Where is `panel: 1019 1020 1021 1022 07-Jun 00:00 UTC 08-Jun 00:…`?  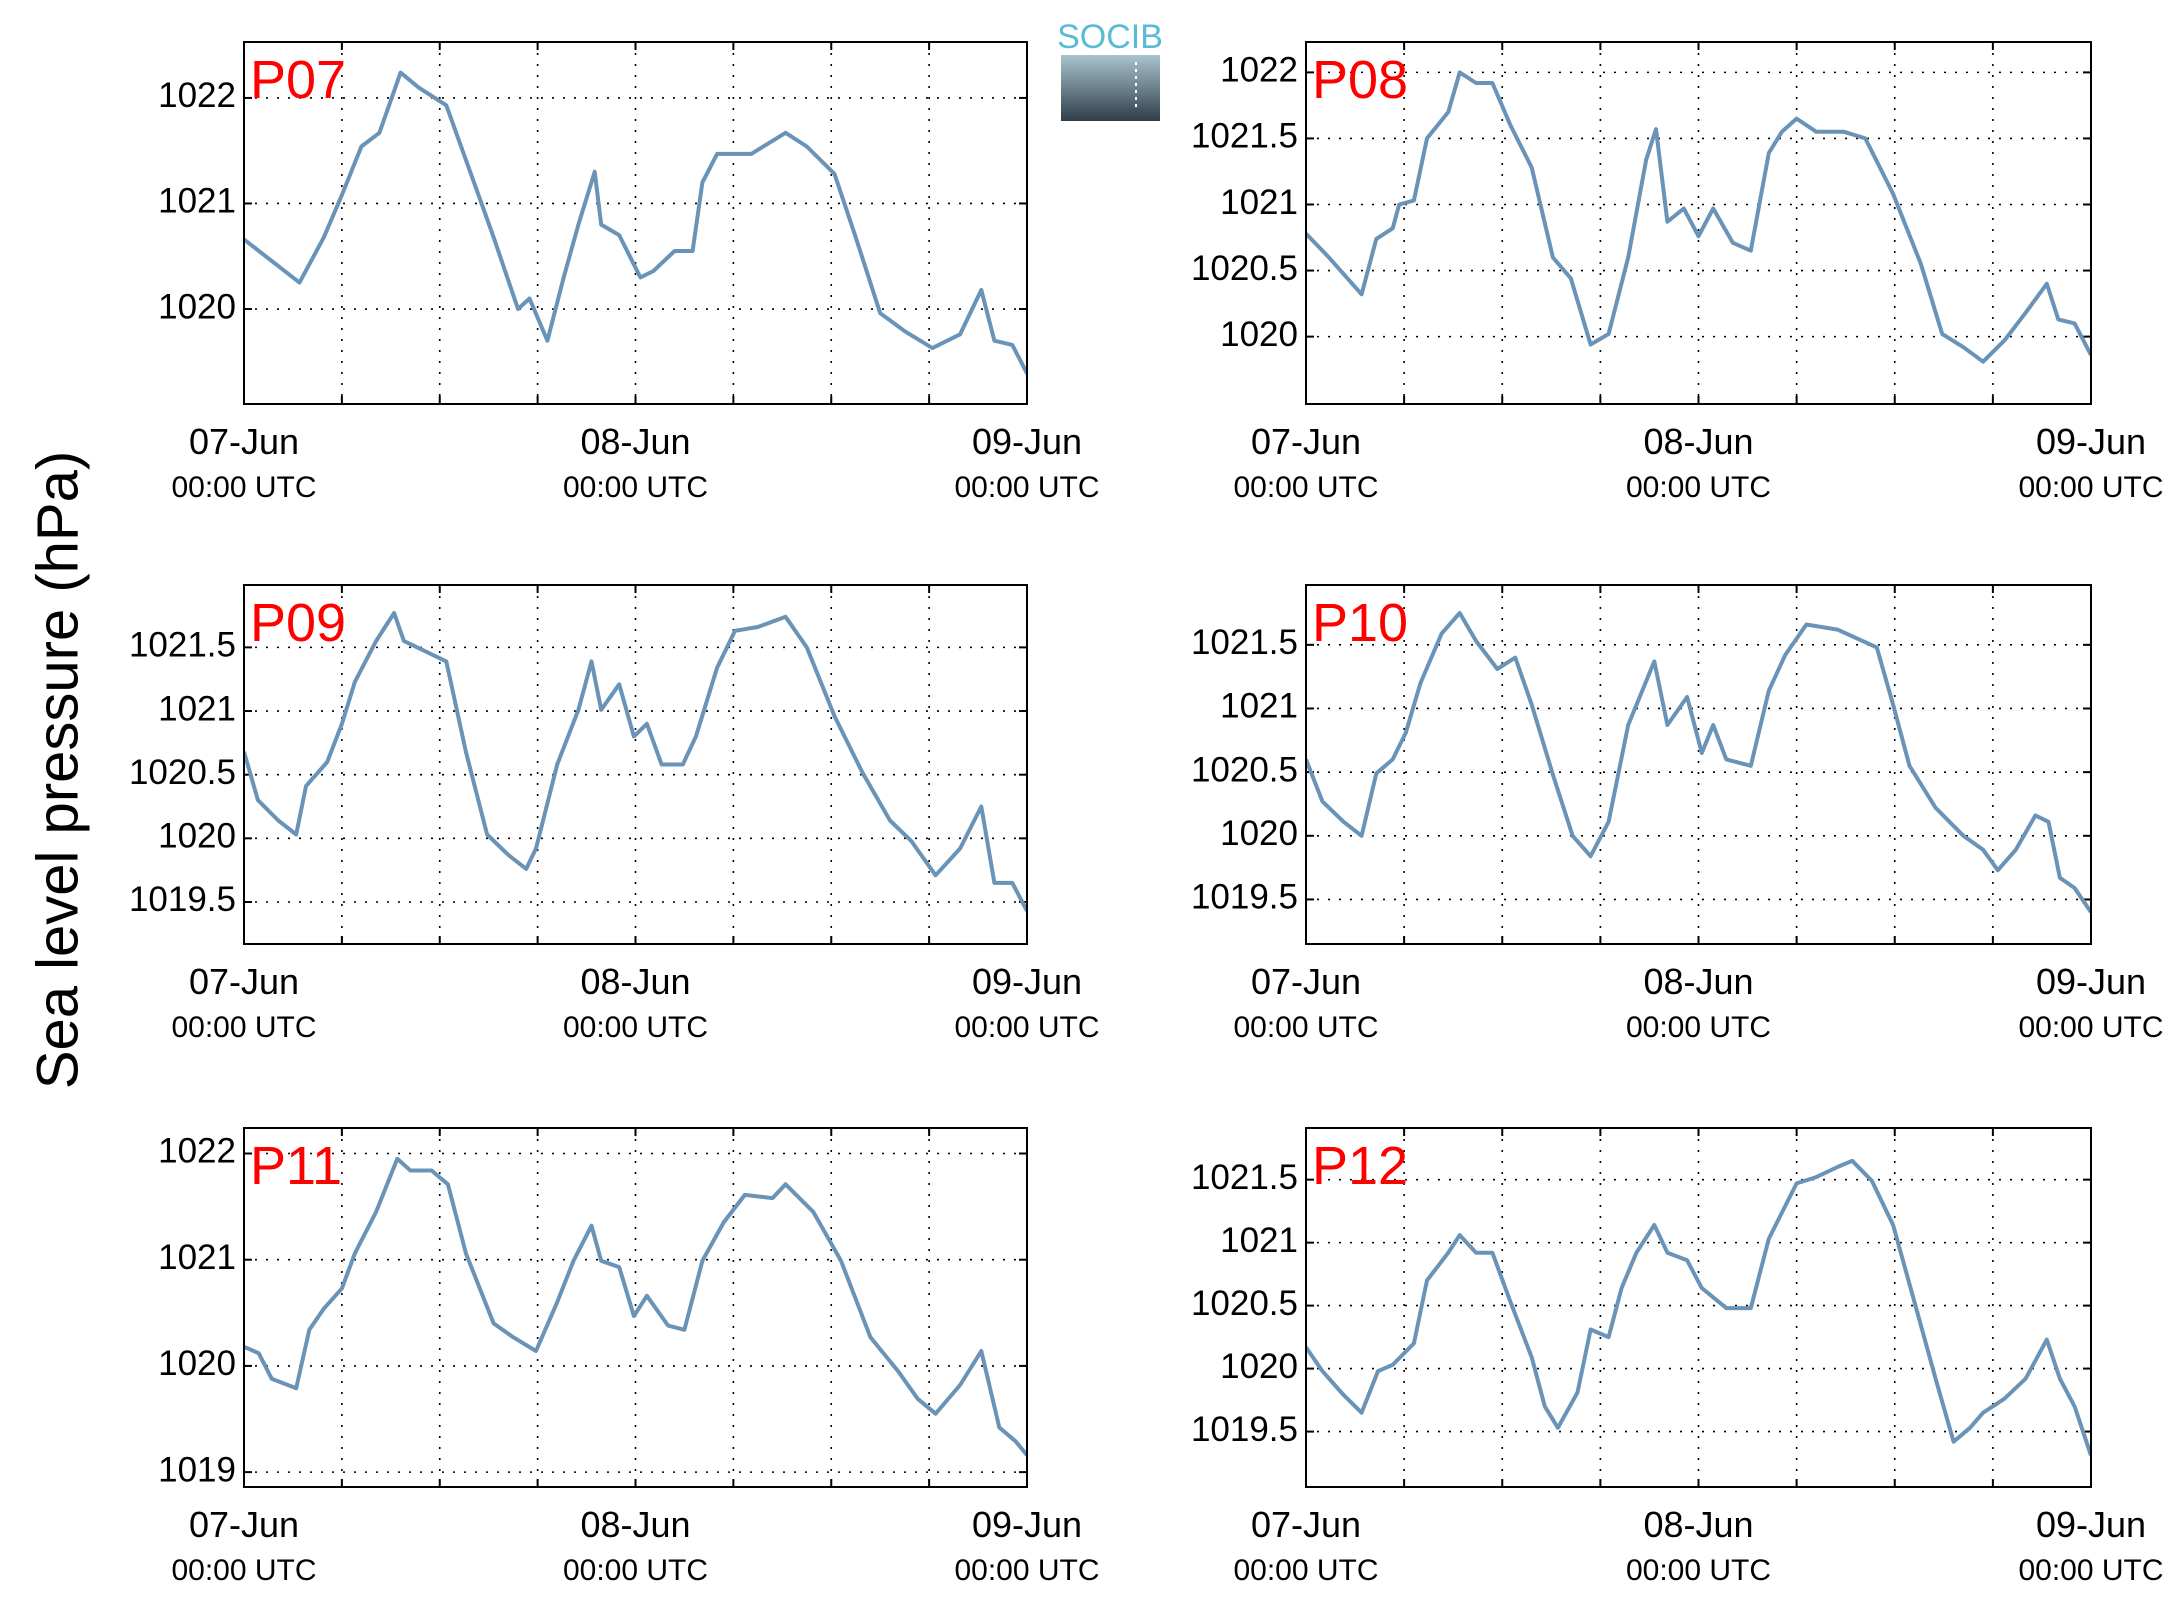 panel: 1019 1020 1021 1022 07-Jun 00:00 UTC 08-Jun 00:… is located at coordinates (629, 1357).